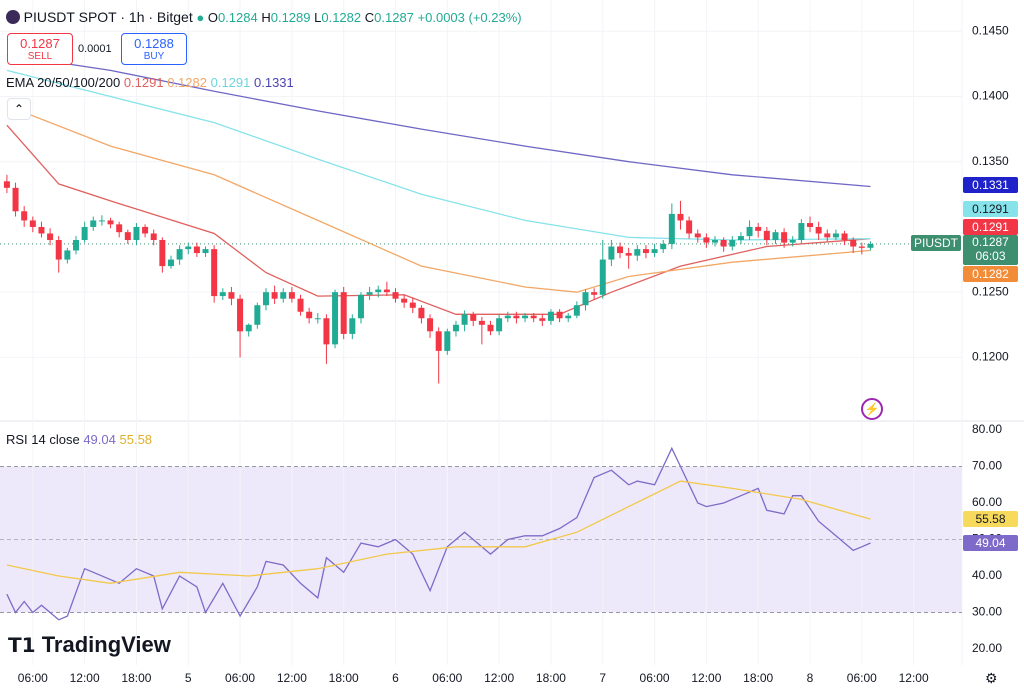 This screenshot has height=692, width=1024. Describe the element at coordinates (469, 17) in the screenshot. I see `change: +0.0003 (+0.23%)` at that location.